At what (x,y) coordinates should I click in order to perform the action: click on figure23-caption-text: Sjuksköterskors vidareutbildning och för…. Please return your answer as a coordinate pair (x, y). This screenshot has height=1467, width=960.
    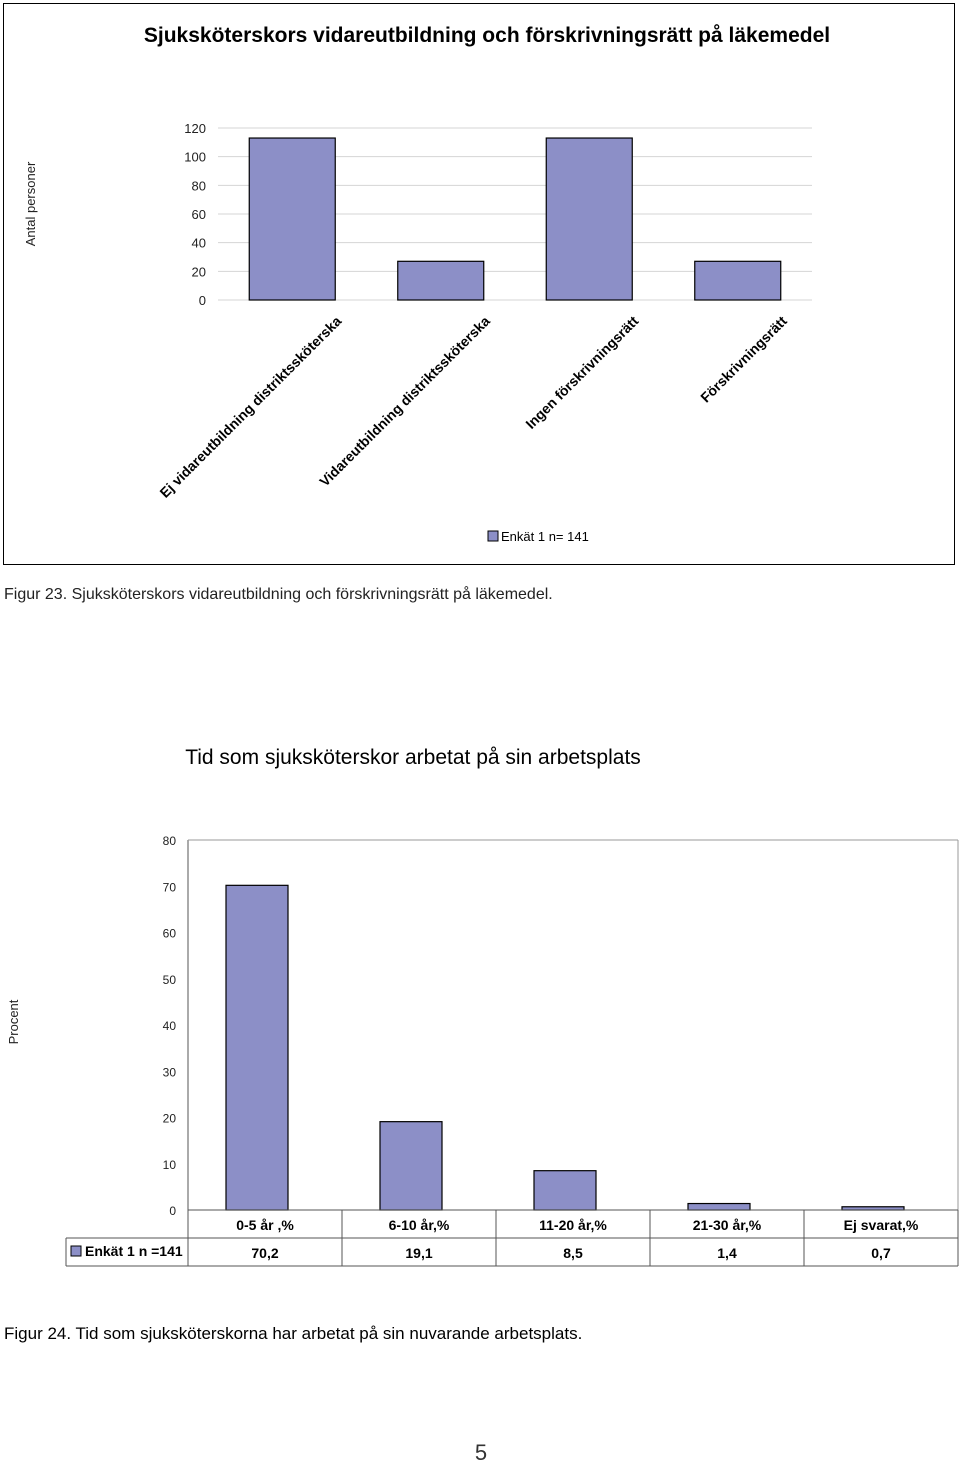
    Looking at the image, I should click on (312, 594).